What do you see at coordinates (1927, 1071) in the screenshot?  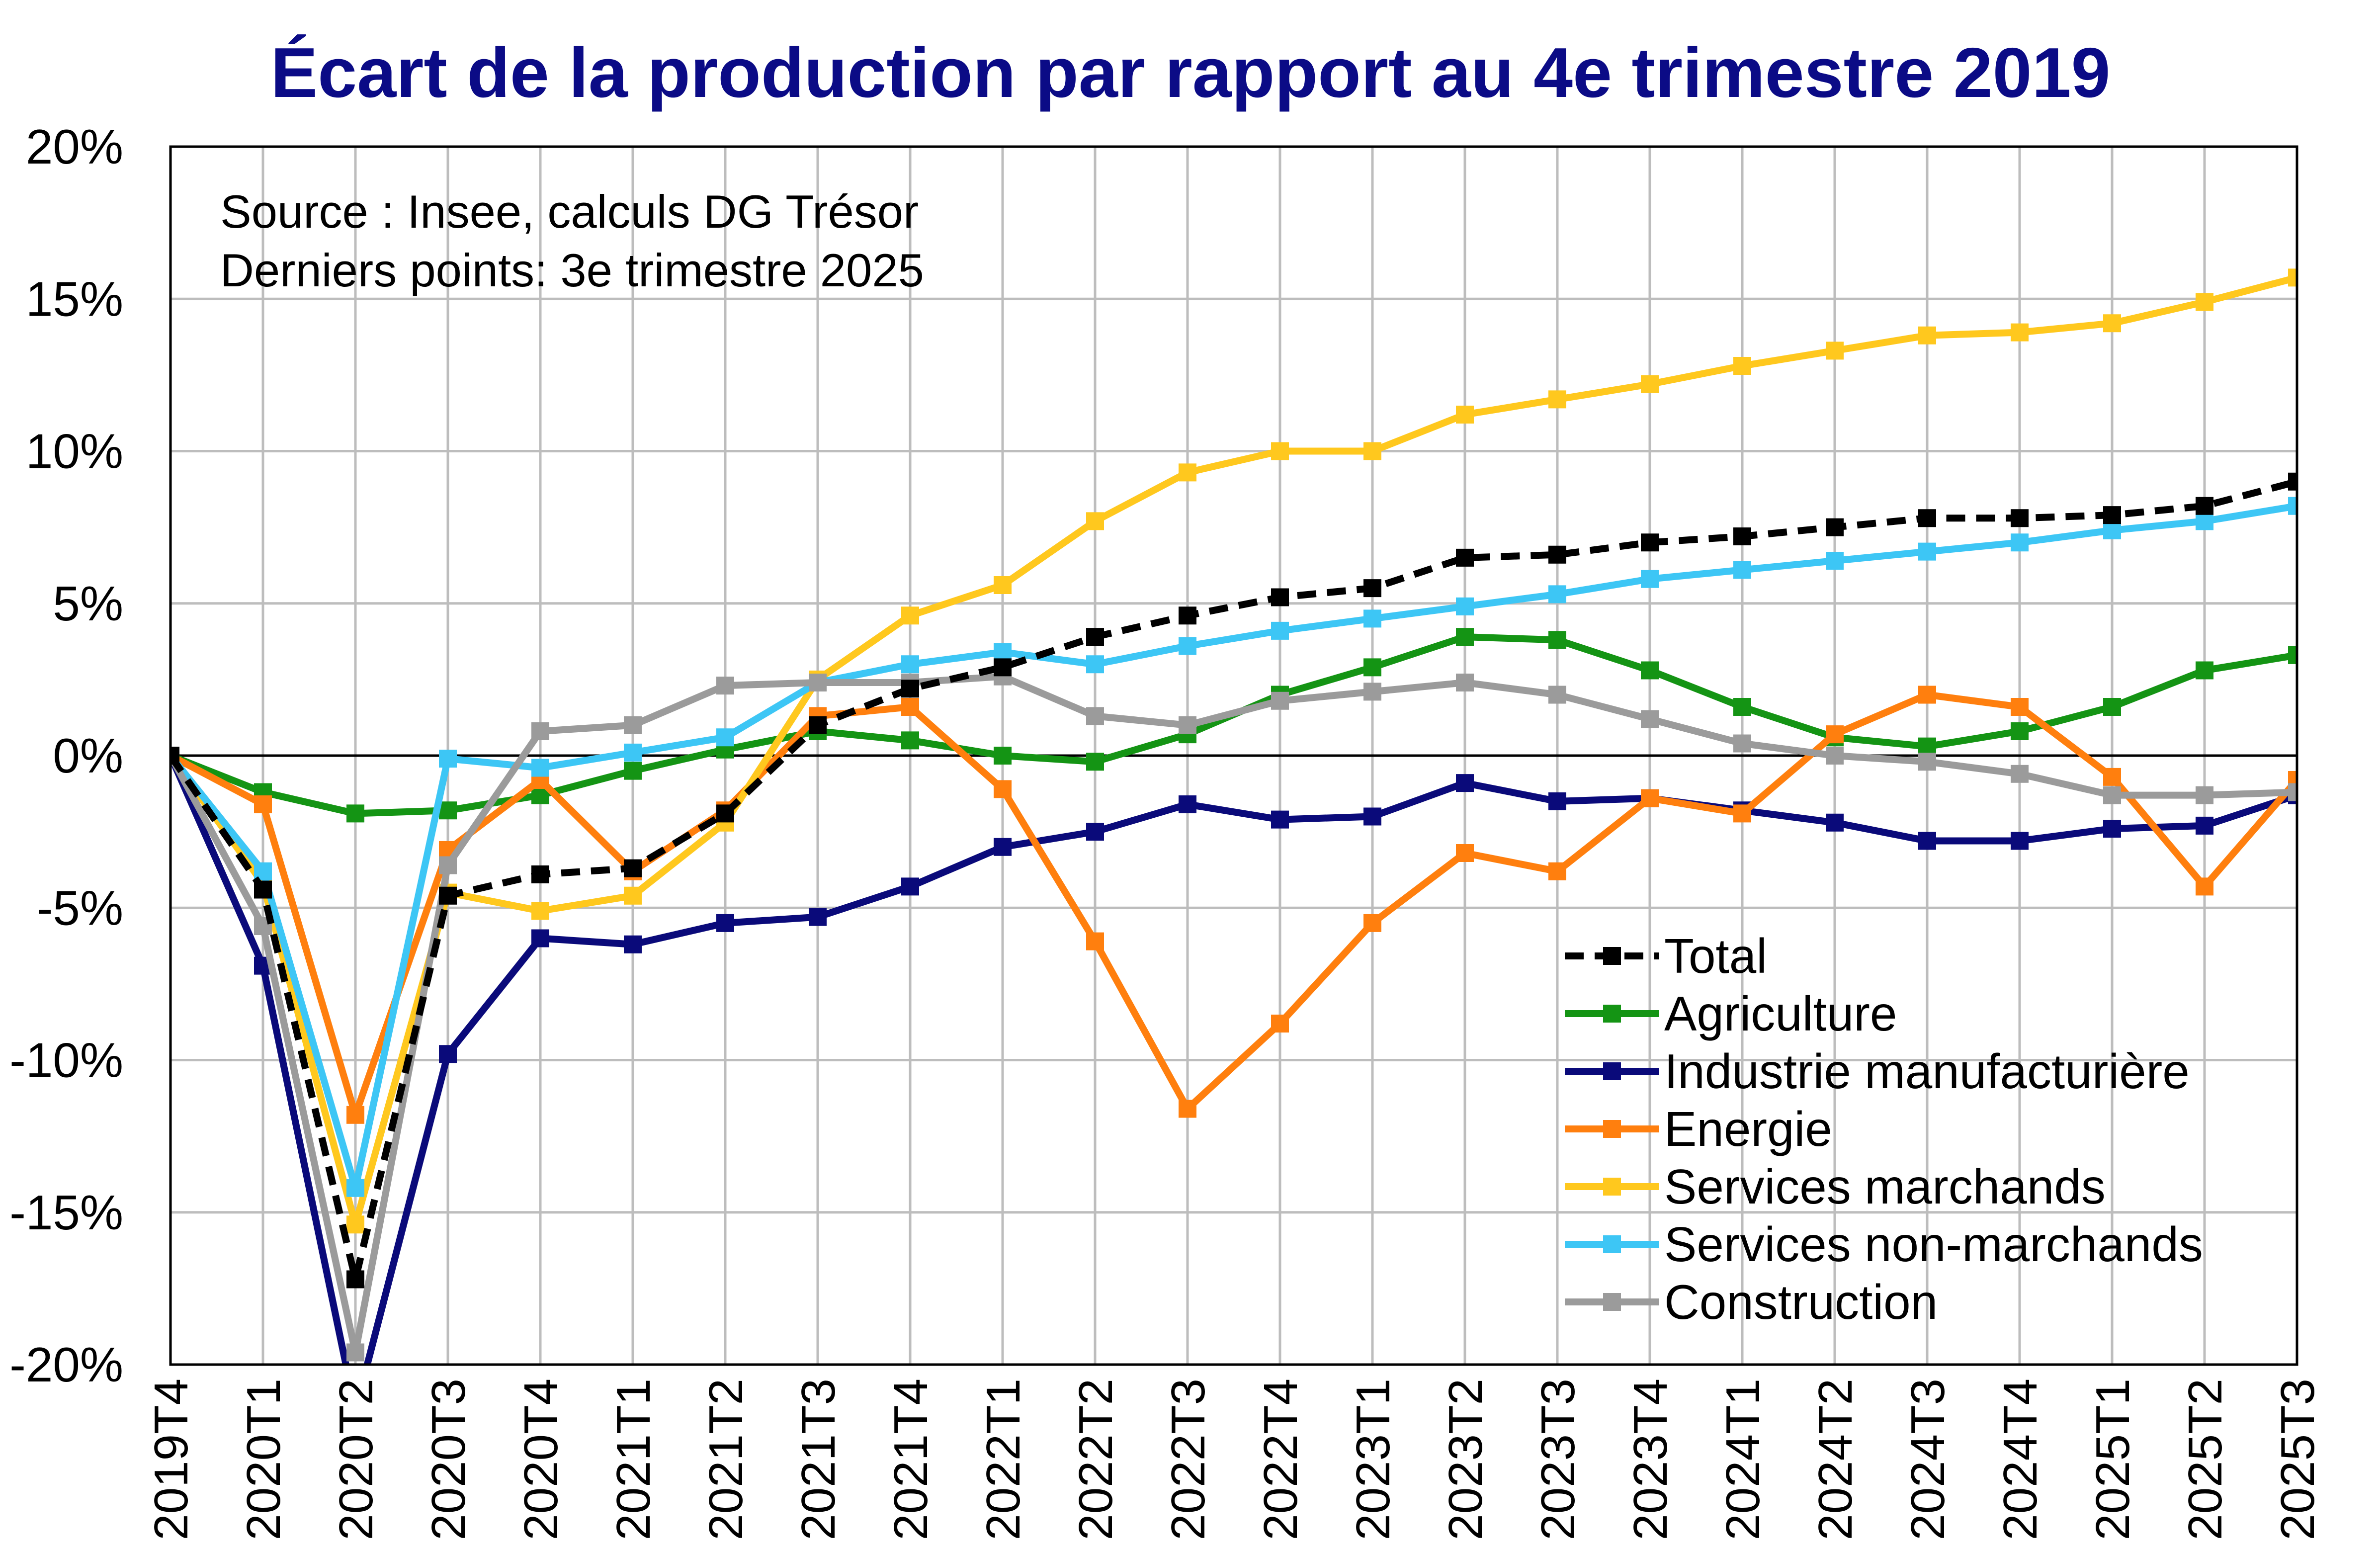 I see `legend-label: Industrie manufacturière` at bounding box center [1927, 1071].